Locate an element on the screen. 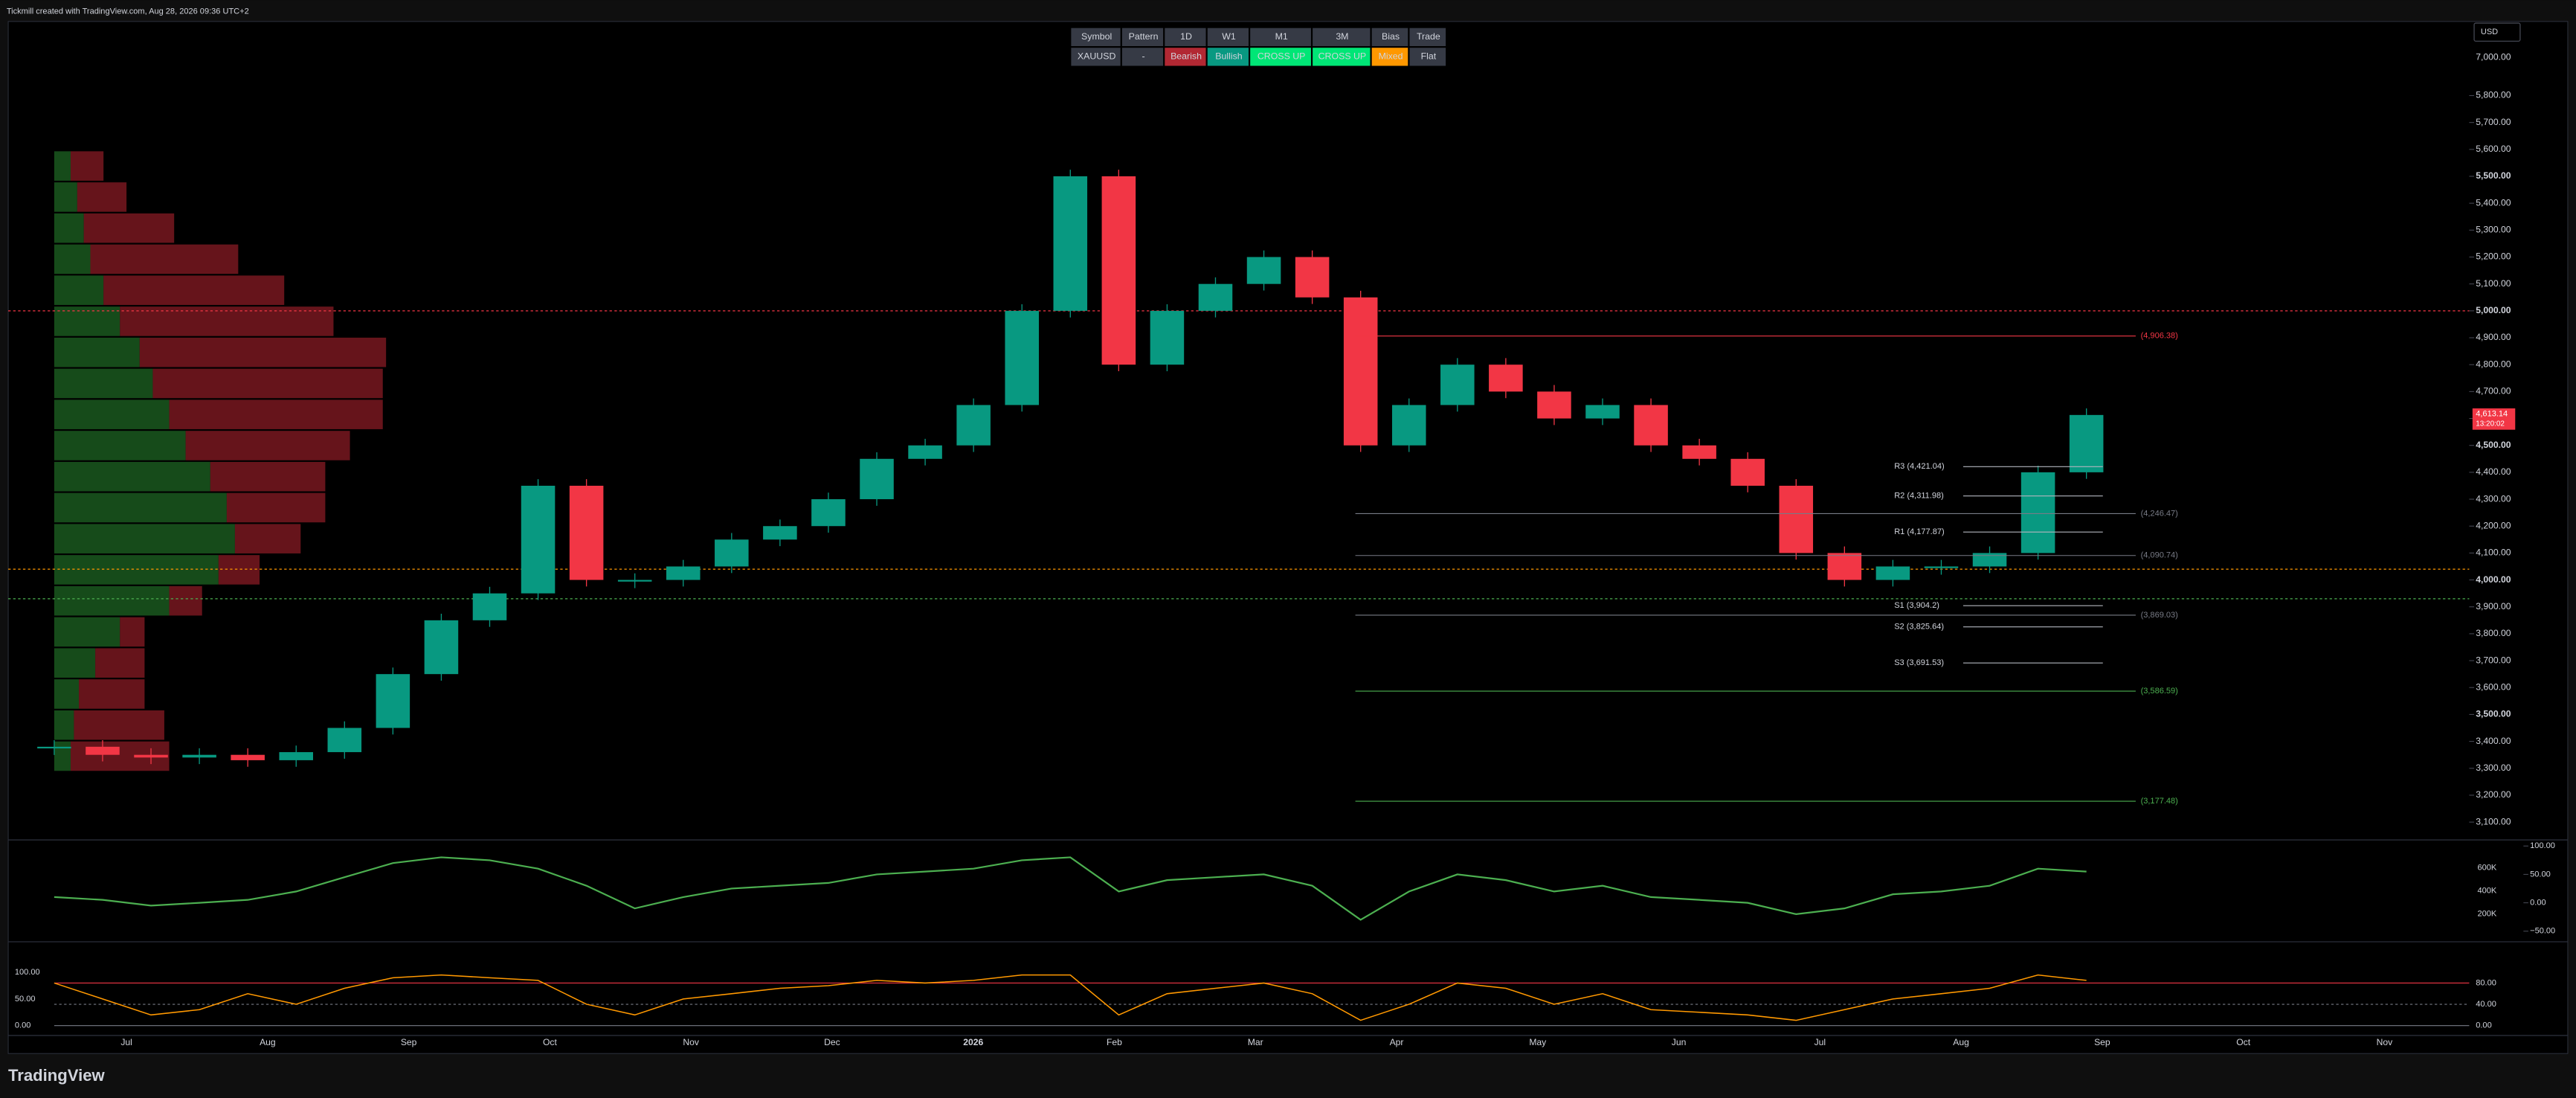  y-tick-label: 5,100.00 is located at coordinates (2493, 283).